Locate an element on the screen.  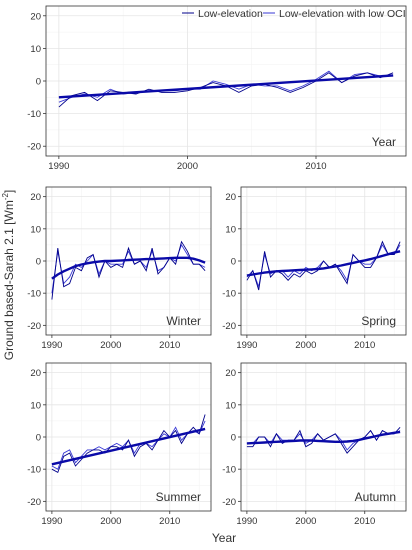
x-axis-title: Year is located at coordinates (224, 538).